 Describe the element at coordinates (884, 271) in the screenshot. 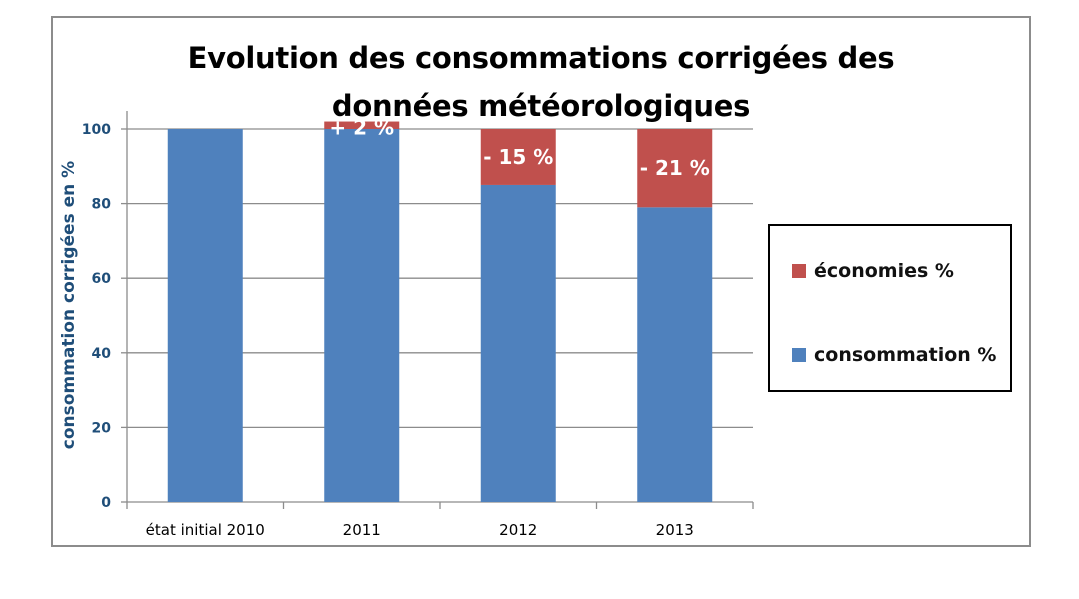

I see `legend-label-economies: économies %` at that location.